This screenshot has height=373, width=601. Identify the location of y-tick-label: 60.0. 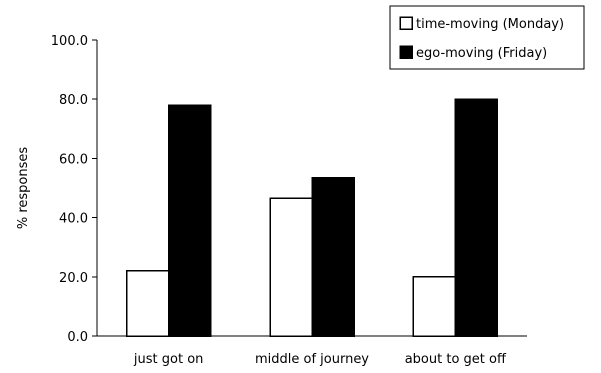
(73, 159).